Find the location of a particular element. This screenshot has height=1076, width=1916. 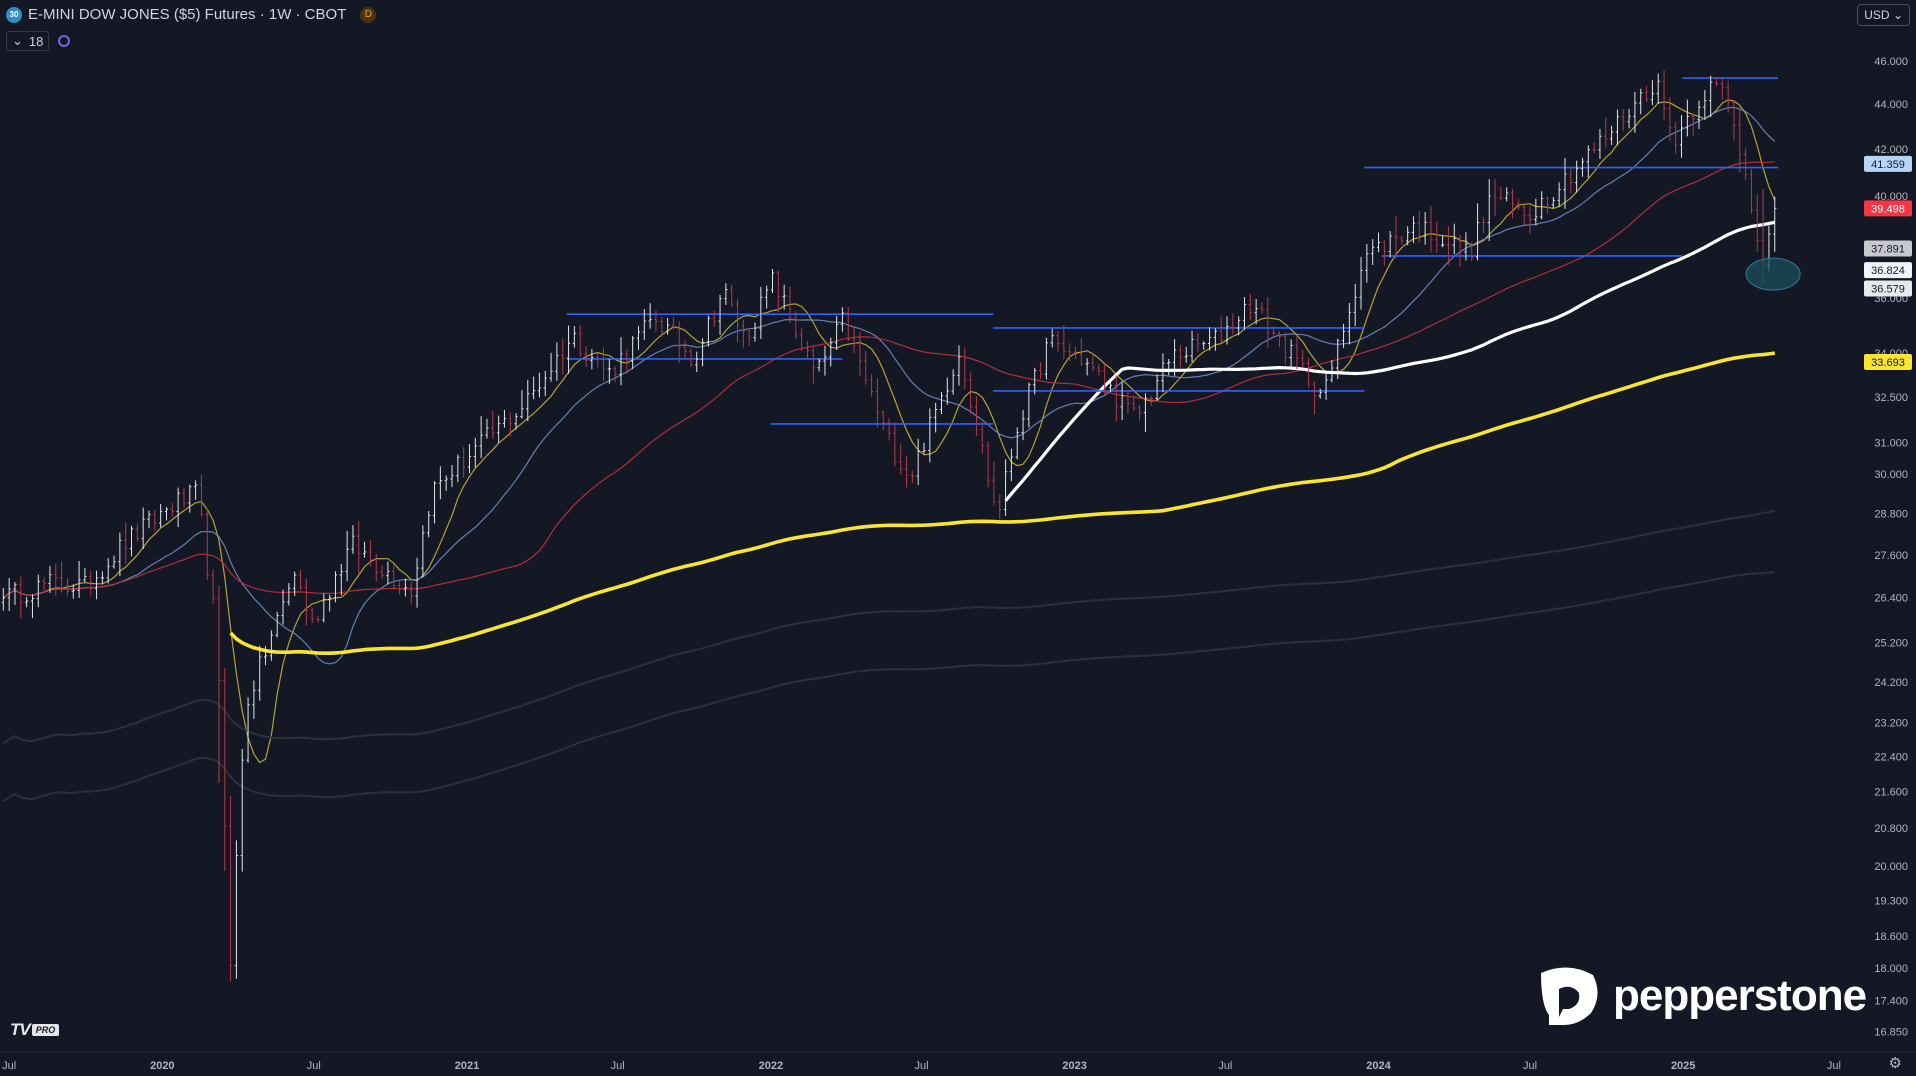

y-tick-label: 46.000 is located at coordinates (1891, 62).